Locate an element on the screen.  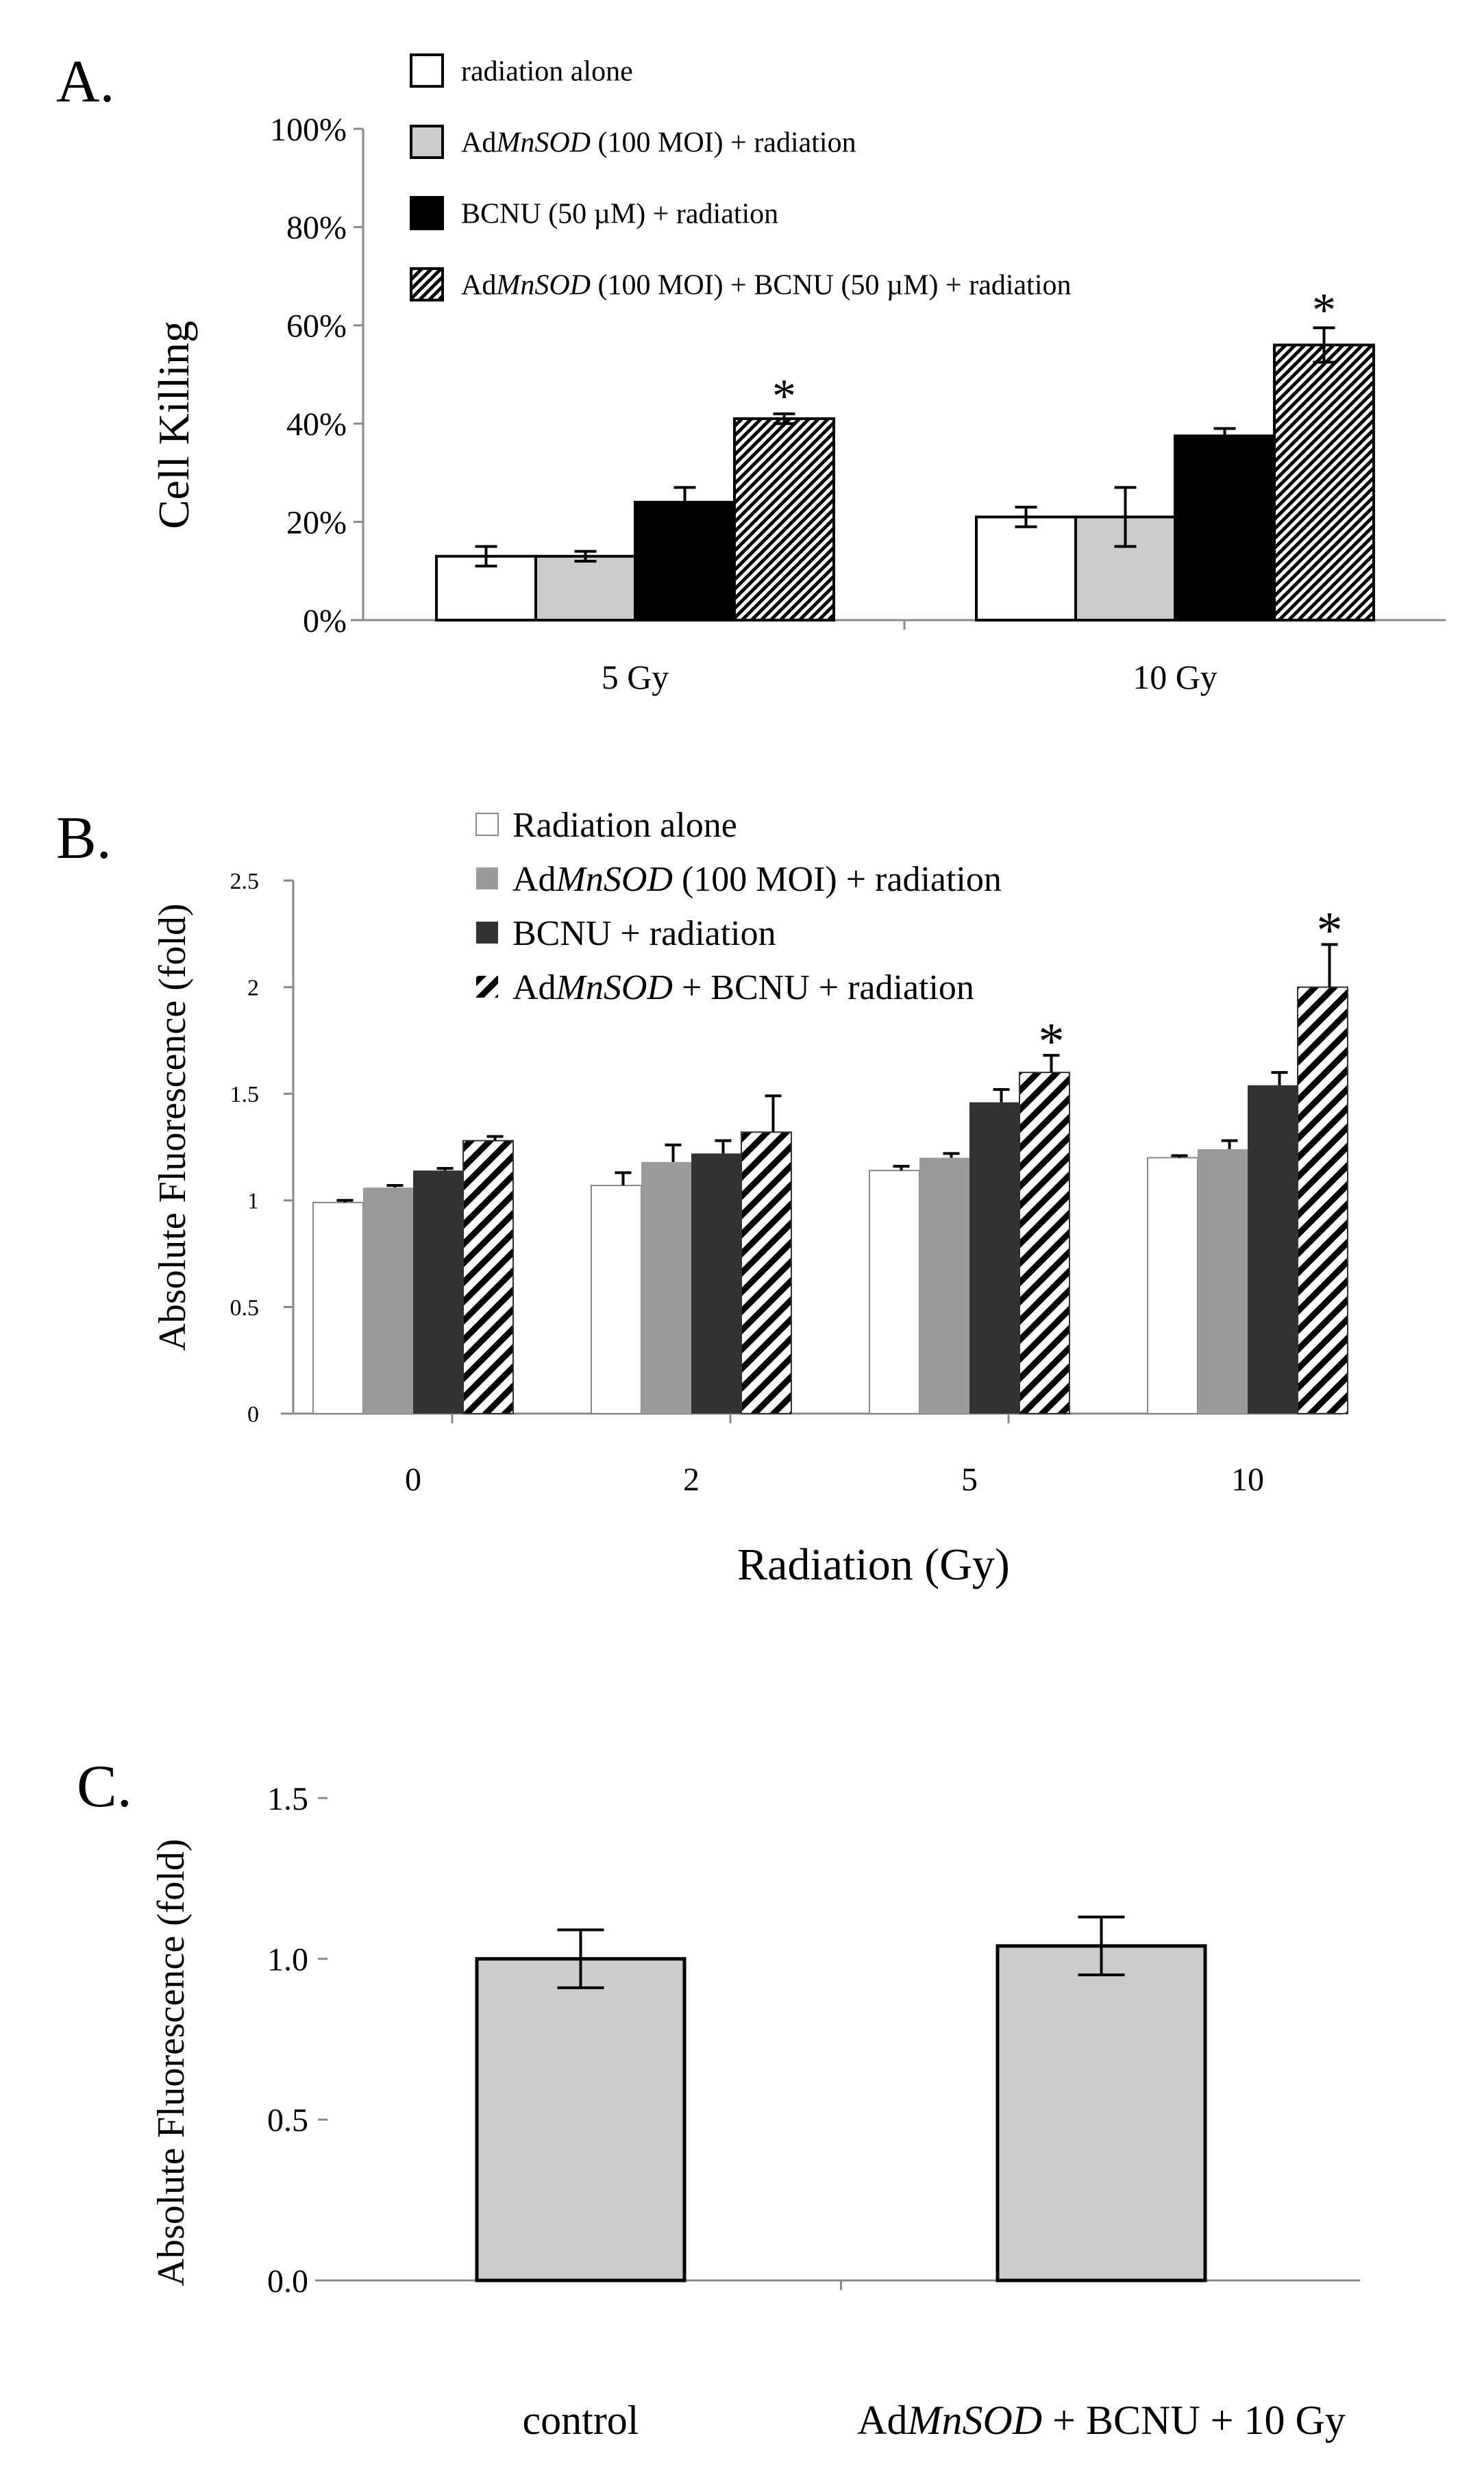
panel-a-bars: ** is located at coordinates (905, 453).